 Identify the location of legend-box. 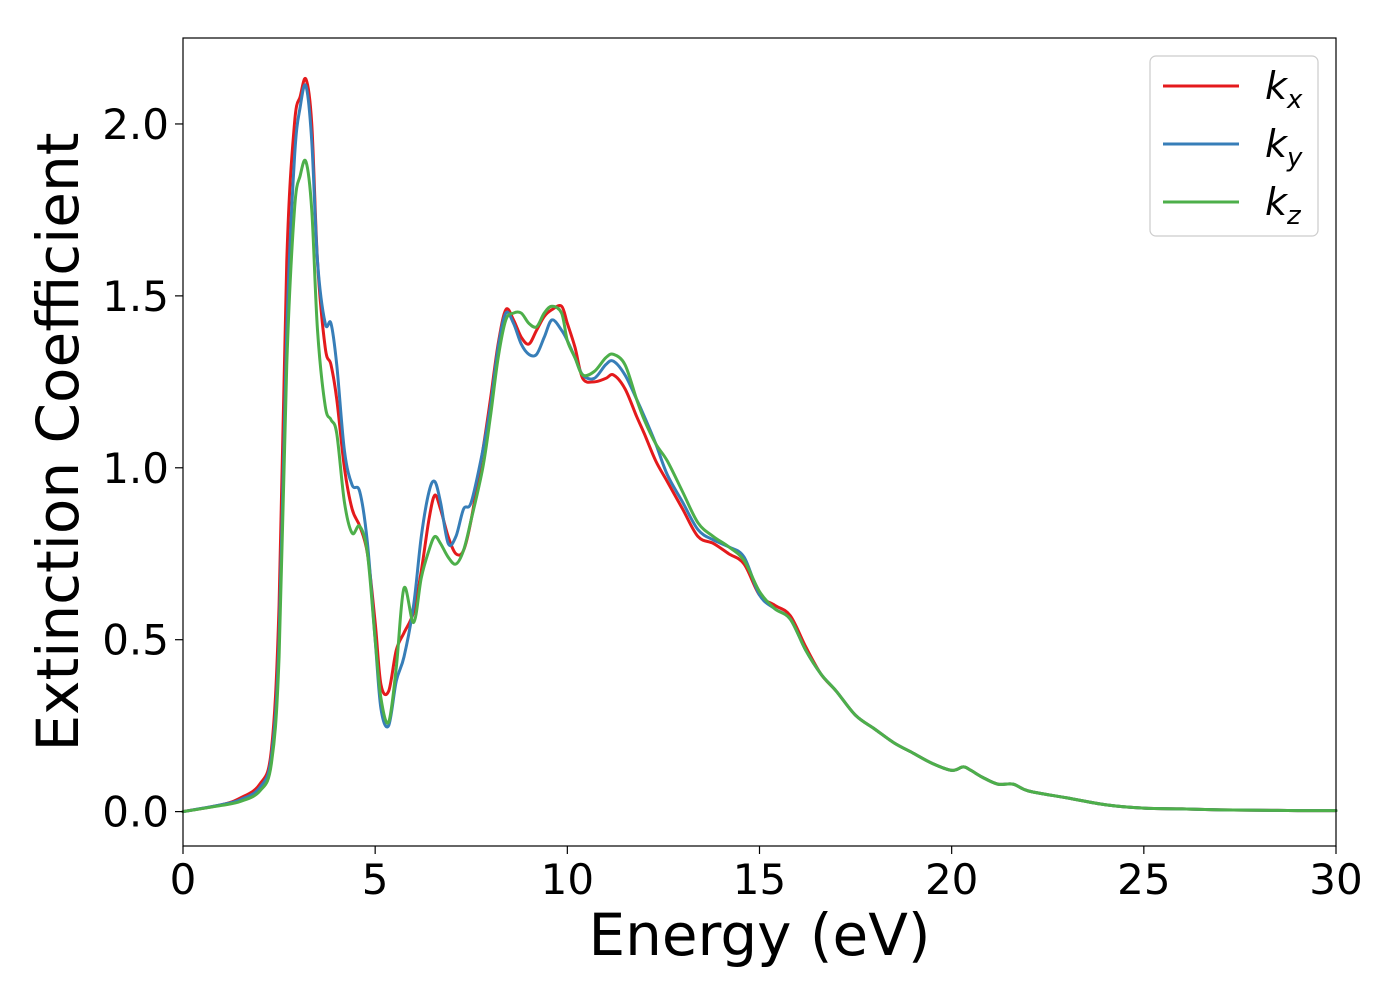
(1234, 146).